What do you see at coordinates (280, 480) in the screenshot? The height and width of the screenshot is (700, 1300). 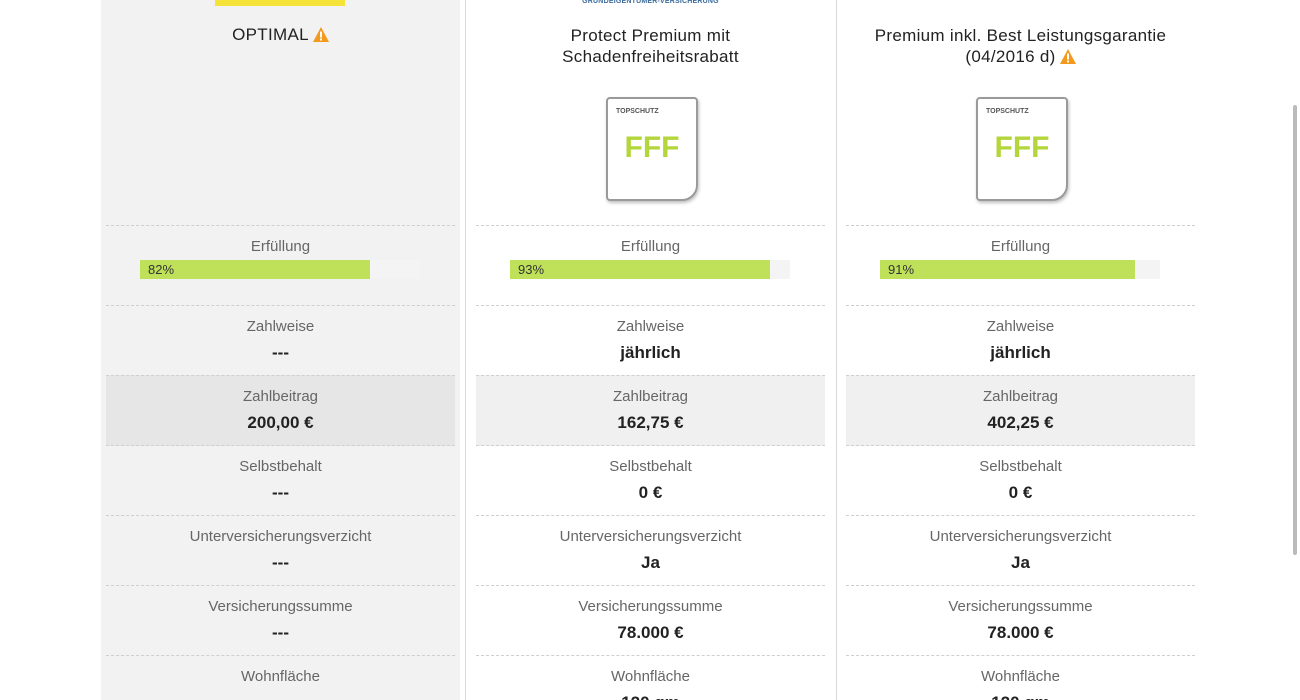 I see `attribute-row: Selbstbehalt ---` at bounding box center [280, 480].